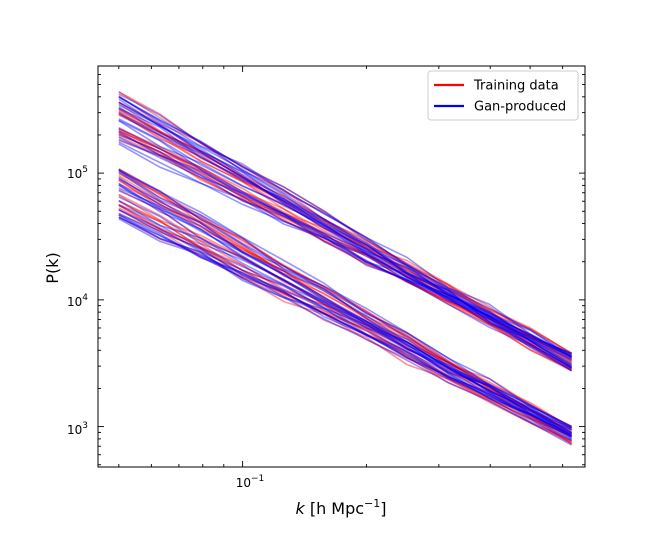  Describe the element at coordinates (77, 173) in the screenshot. I see `y-tick-label: 10⁵` at that location.